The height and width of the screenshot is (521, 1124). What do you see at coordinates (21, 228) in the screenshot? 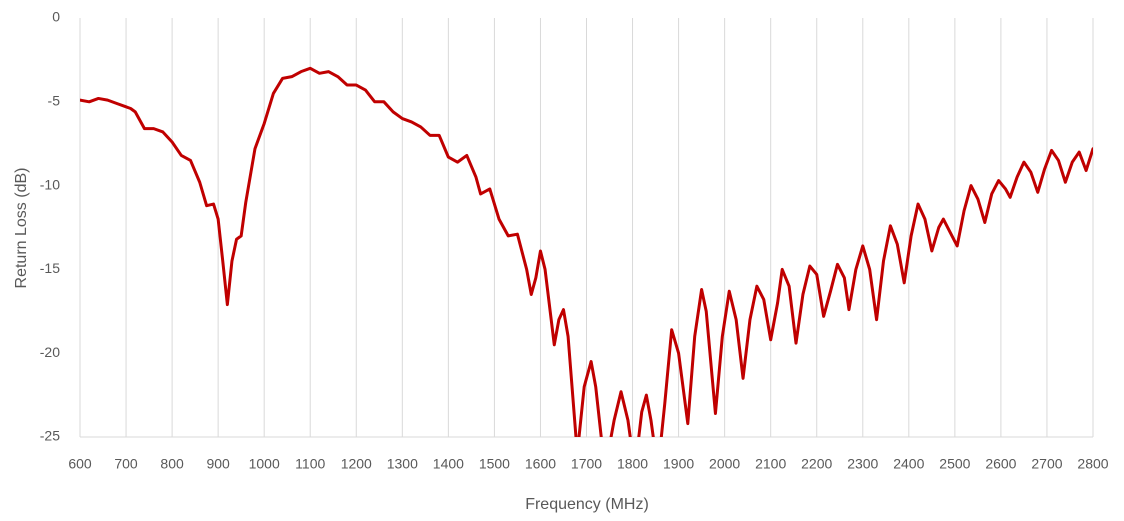
I see `y-axis-title: Return Loss (dB)` at bounding box center [21, 228].